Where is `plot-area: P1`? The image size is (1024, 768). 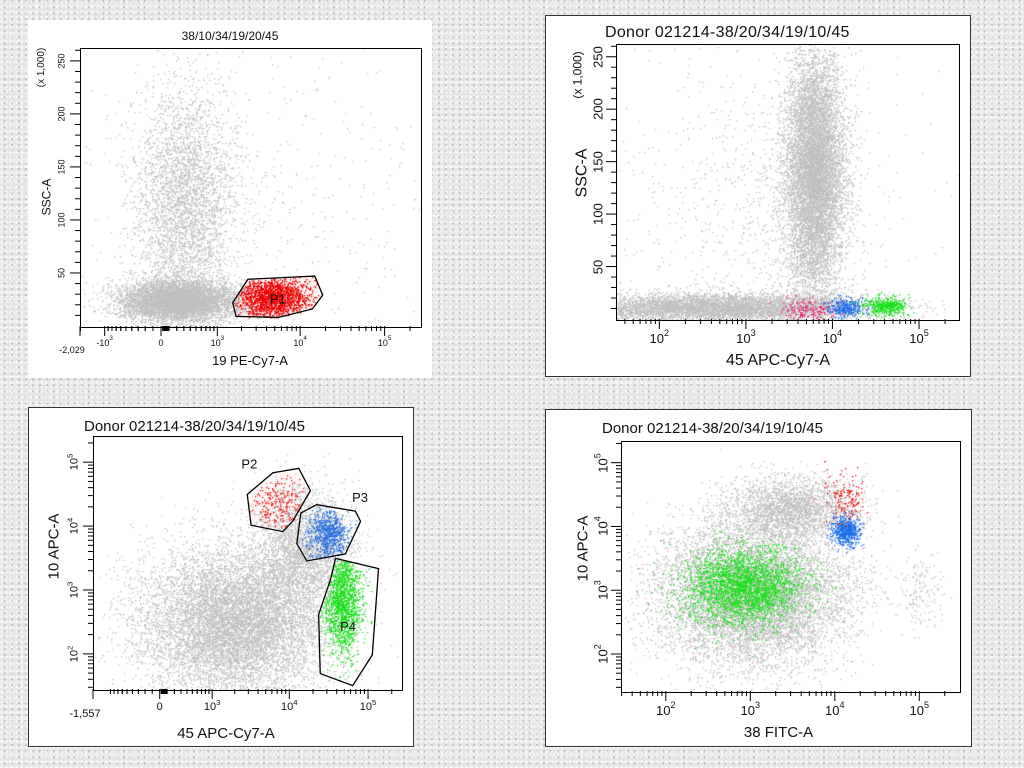 plot-area: P1 is located at coordinates (251, 188).